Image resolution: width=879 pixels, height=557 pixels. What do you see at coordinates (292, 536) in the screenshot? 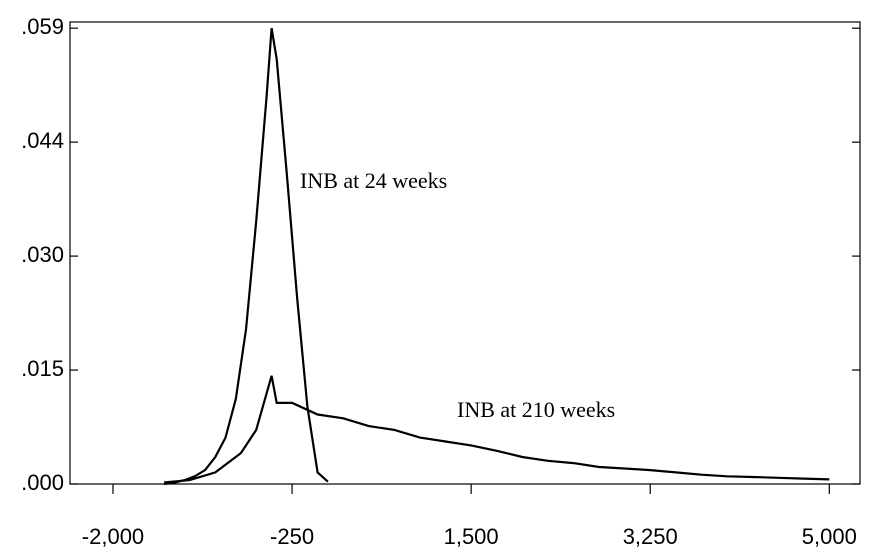
I see `x-tick-label: -250` at bounding box center [292, 536].